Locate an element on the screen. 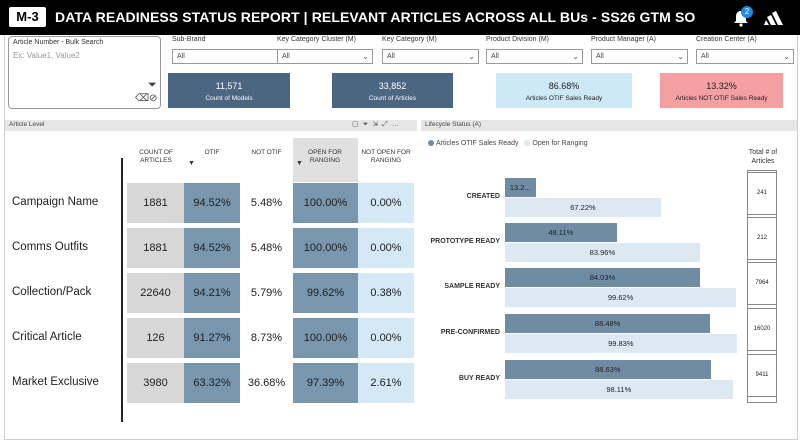  slicer-product-manager: Product Manager (A) All ⌄ is located at coordinates (639, 51).